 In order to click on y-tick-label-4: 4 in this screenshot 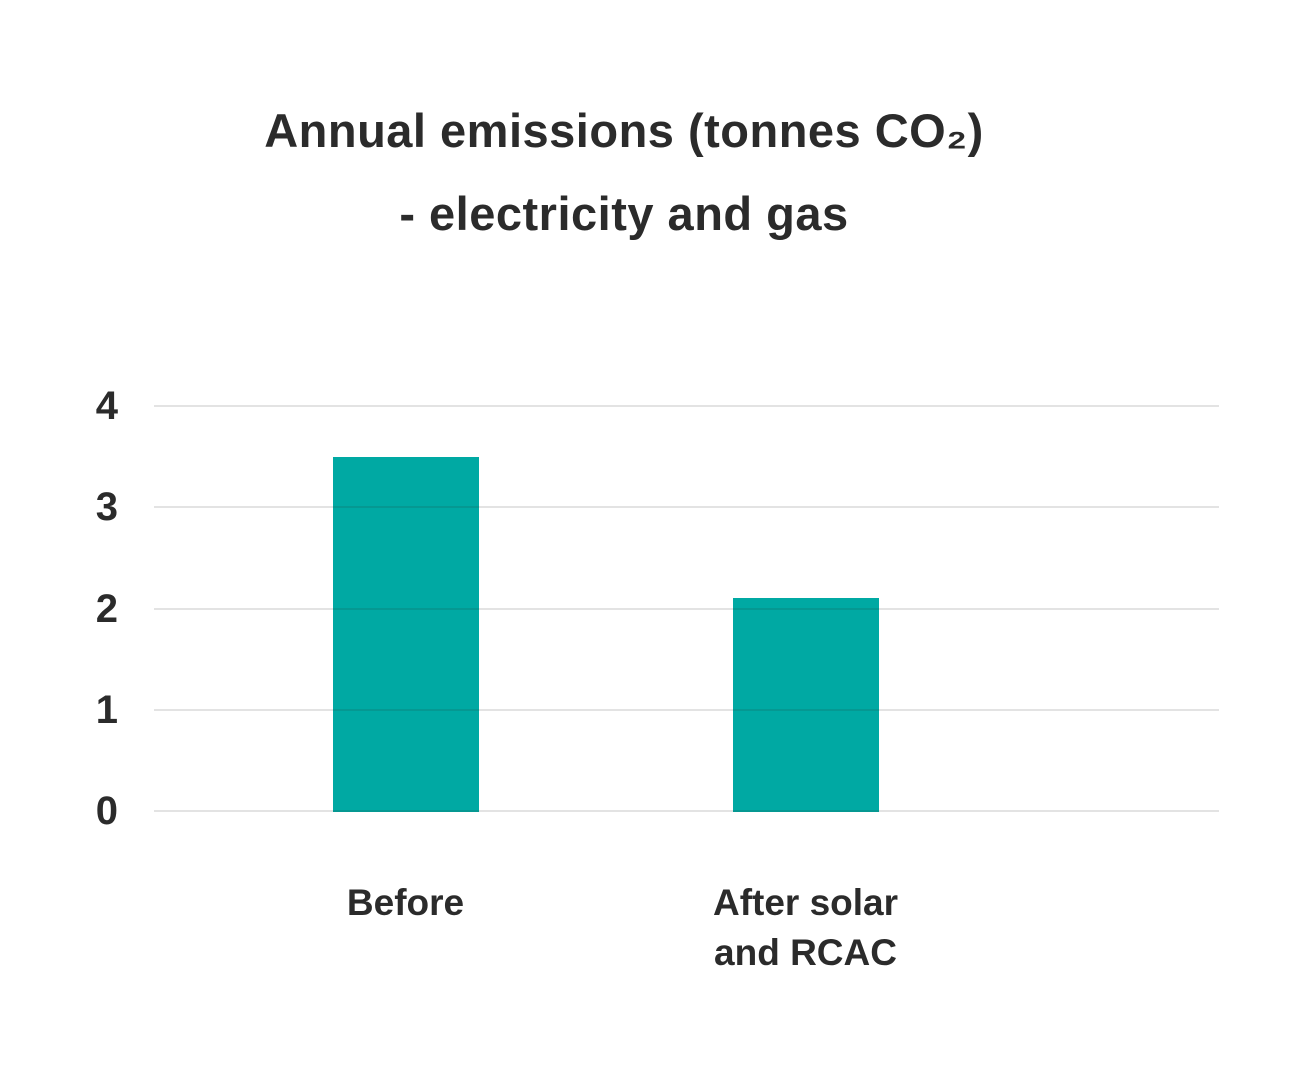, I will do `click(106, 406)`.